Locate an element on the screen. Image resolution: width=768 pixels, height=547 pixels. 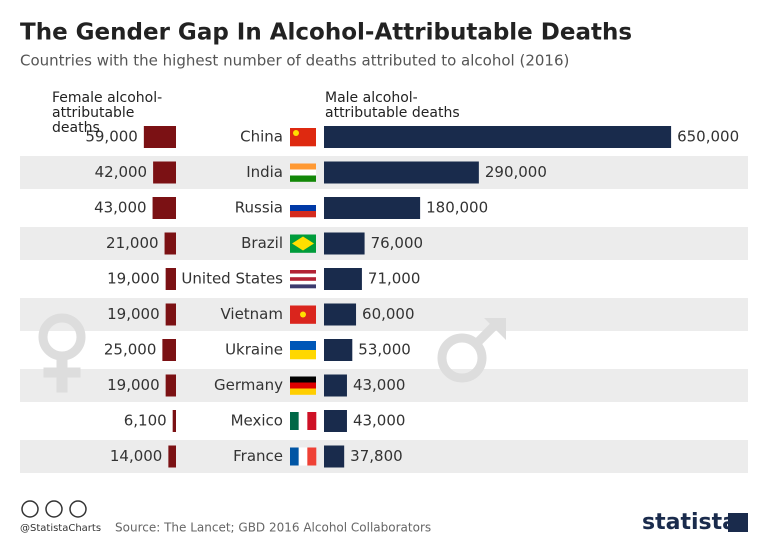
category-label: Russia is located at coordinates (259, 208).